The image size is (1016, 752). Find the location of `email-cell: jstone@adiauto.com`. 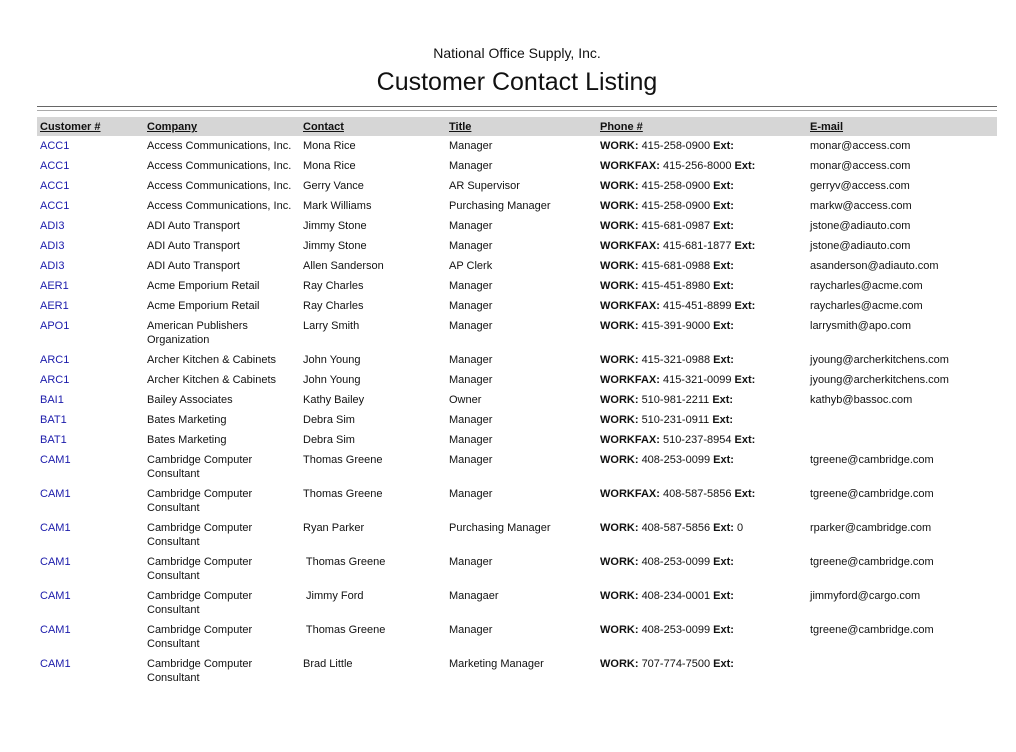

email-cell: jstone@adiauto.com is located at coordinates (860, 226).